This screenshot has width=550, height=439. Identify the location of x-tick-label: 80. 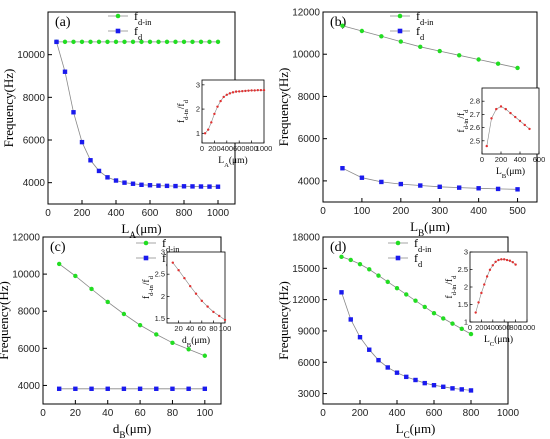
(173, 413).